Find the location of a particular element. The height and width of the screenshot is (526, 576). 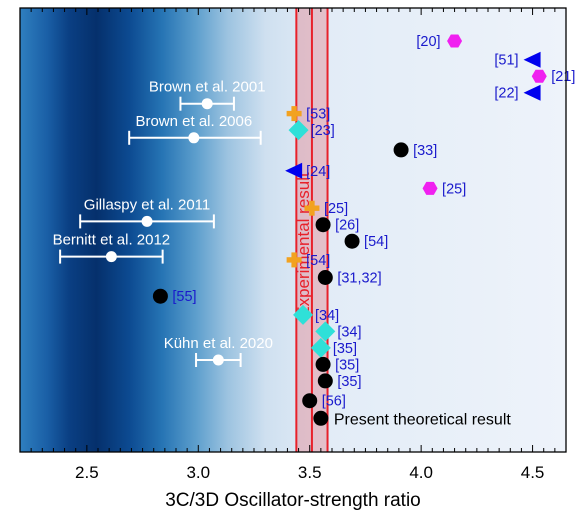

x-axis-label: 3C/3D Oscillator-strength ratio is located at coordinates (293, 500).